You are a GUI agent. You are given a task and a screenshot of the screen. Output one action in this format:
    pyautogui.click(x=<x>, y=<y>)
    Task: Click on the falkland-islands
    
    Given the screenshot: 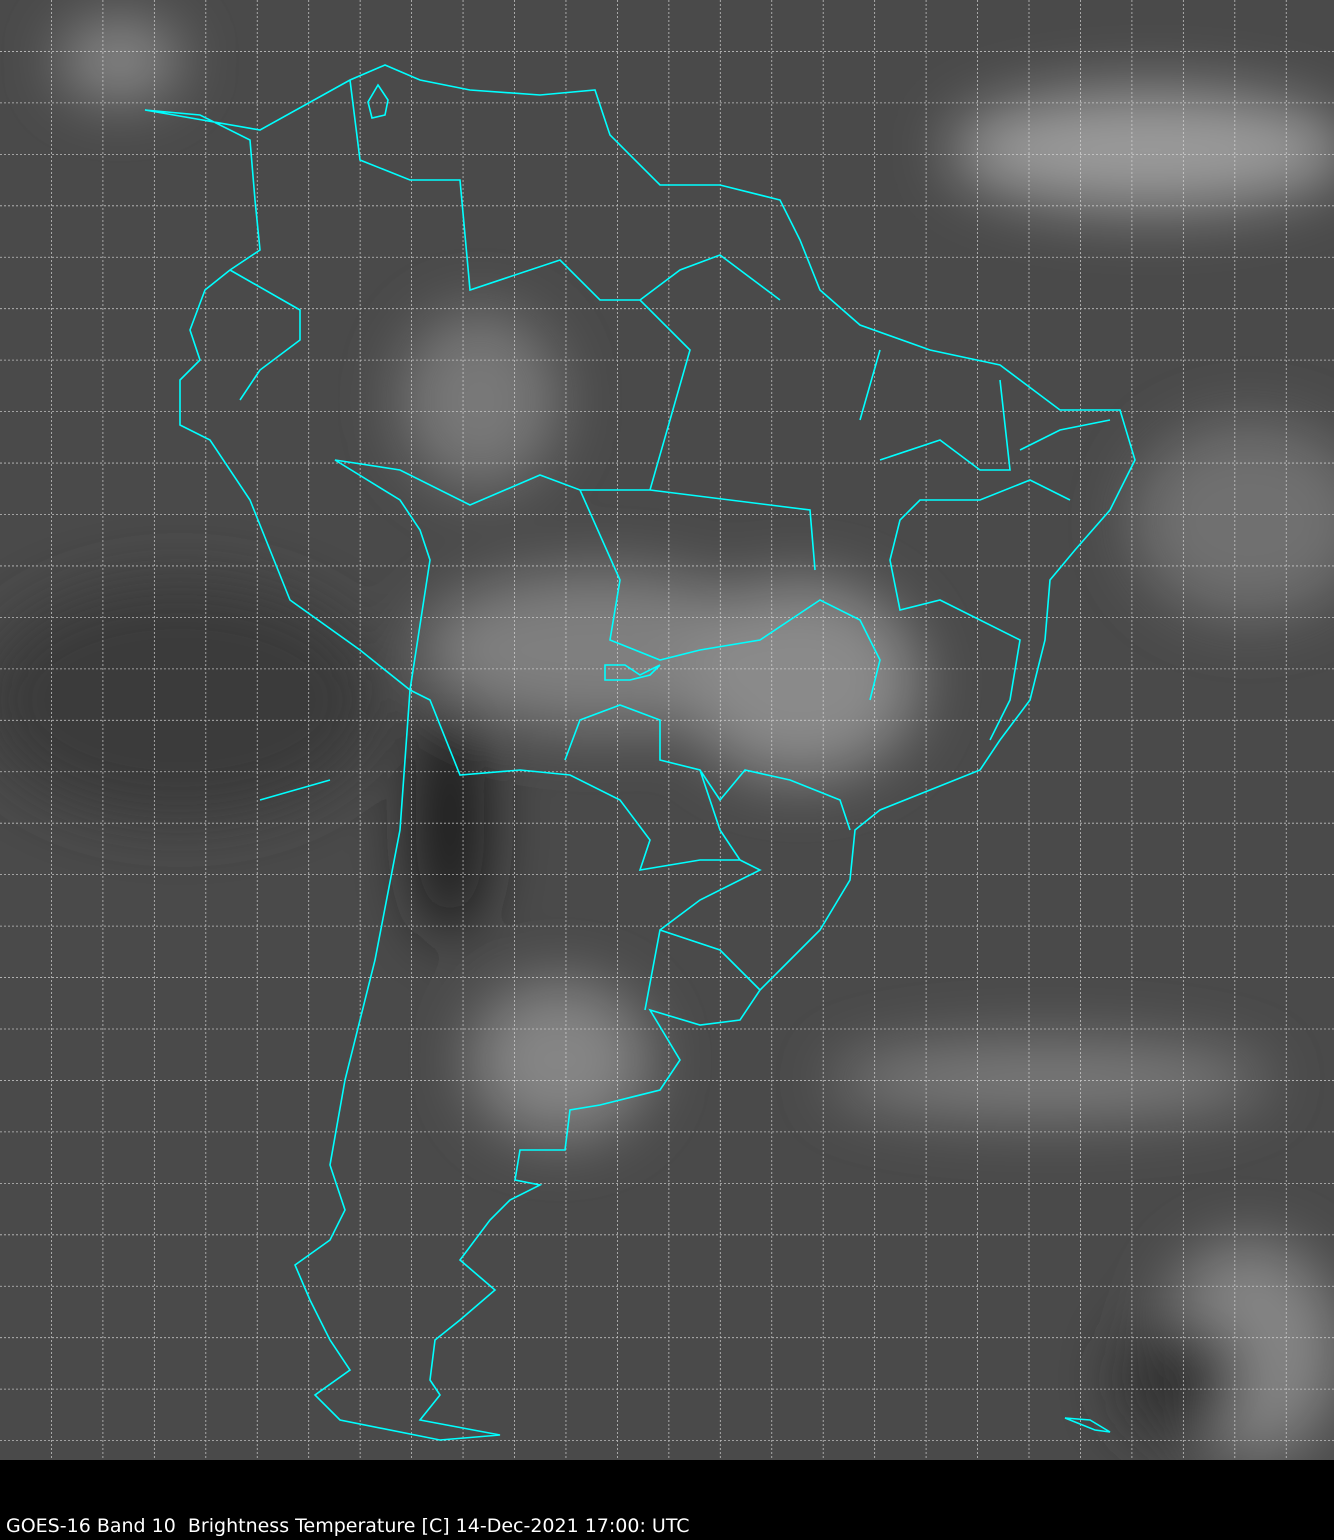 What is the action you would take?
    pyautogui.click(x=632, y=672)
    